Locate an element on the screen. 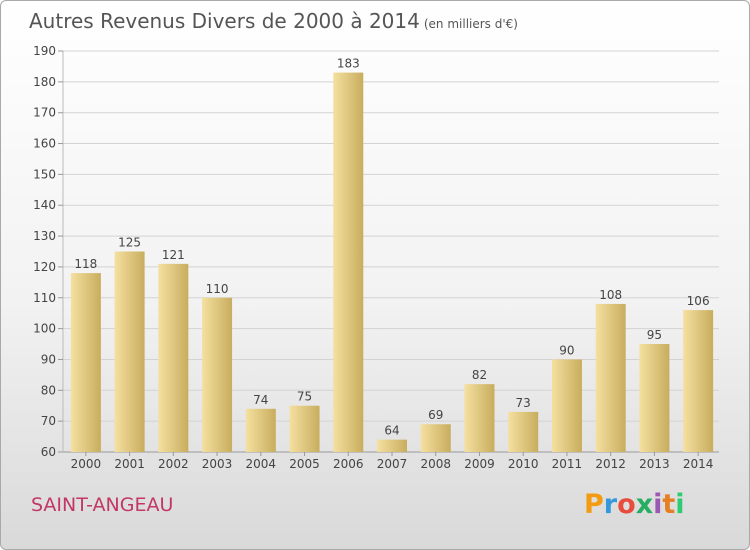  x-tick-label: 2009 is located at coordinates (479, 464).